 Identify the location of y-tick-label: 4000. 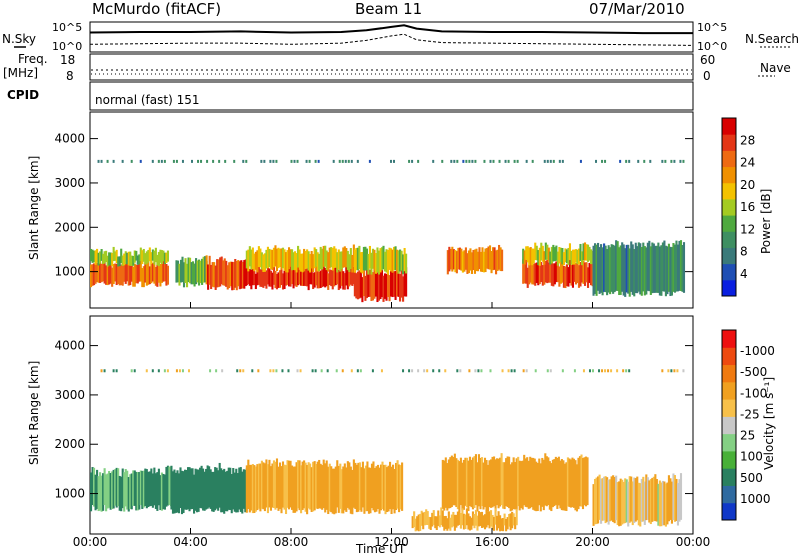
(69, 346).